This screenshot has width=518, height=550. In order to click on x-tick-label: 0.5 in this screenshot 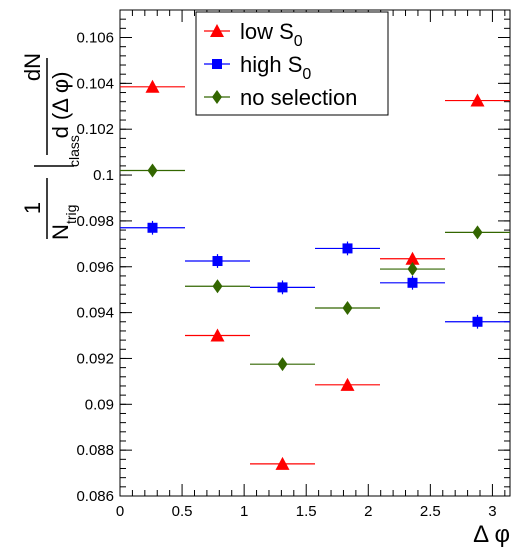, I will do `click(182, 511)`.